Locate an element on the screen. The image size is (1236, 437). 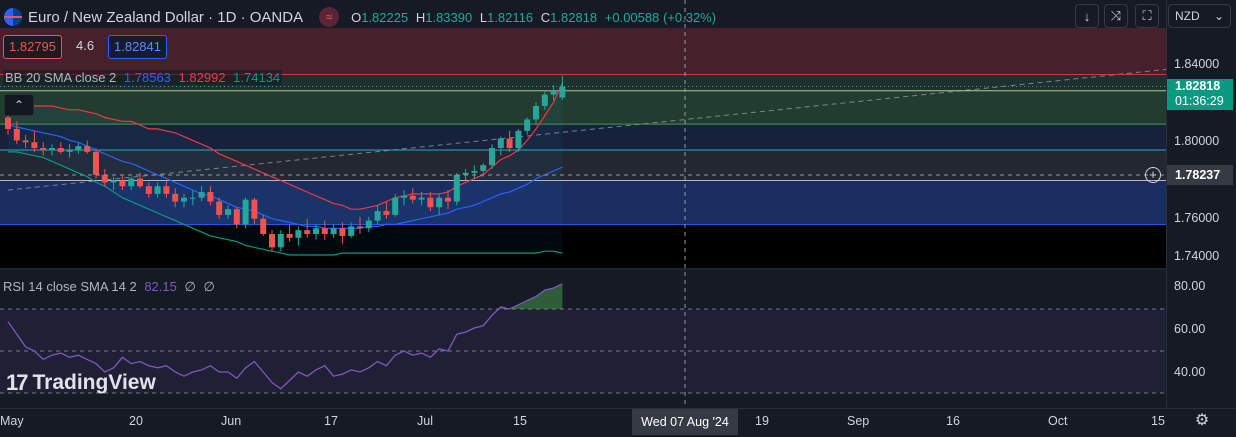
collapse-button: ⤨ is located at coordinates (1116, 16).